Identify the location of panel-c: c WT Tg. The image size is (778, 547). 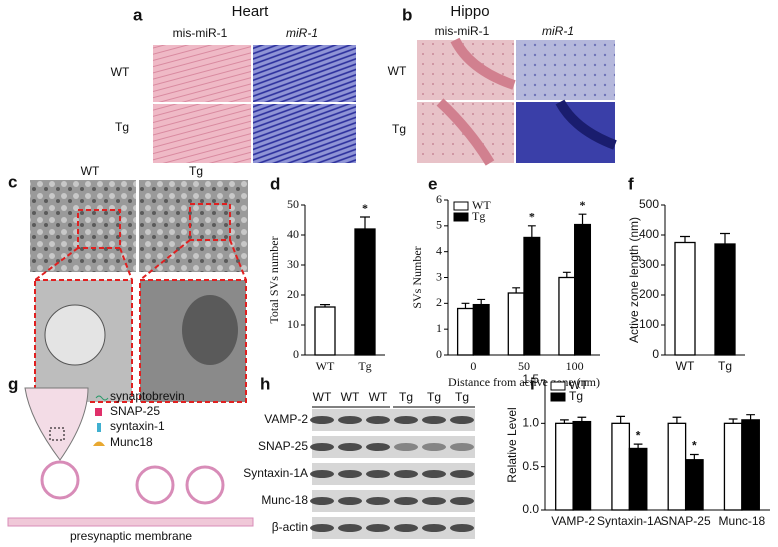
(128, 283).